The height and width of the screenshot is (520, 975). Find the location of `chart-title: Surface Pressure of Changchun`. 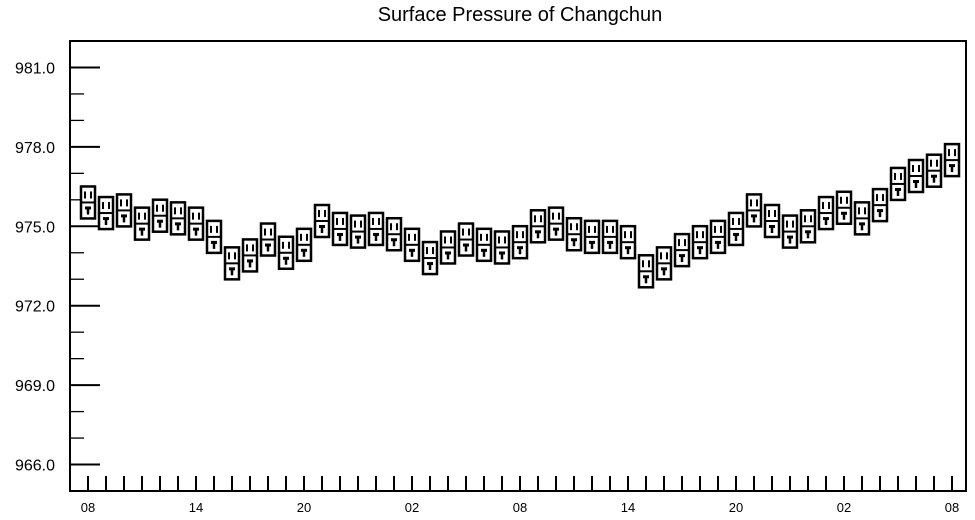

chart-title: Surface Pressure of Changchun is located at coordinates (520, 15).